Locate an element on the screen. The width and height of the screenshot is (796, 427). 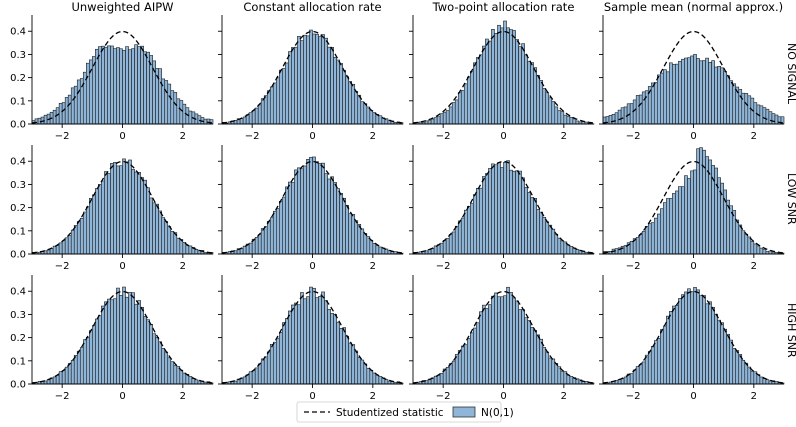
panel-r2-c0: −2 0 2 0.0 0.1 0.2 0.3 0.4 is located at coordinates (112, 338).